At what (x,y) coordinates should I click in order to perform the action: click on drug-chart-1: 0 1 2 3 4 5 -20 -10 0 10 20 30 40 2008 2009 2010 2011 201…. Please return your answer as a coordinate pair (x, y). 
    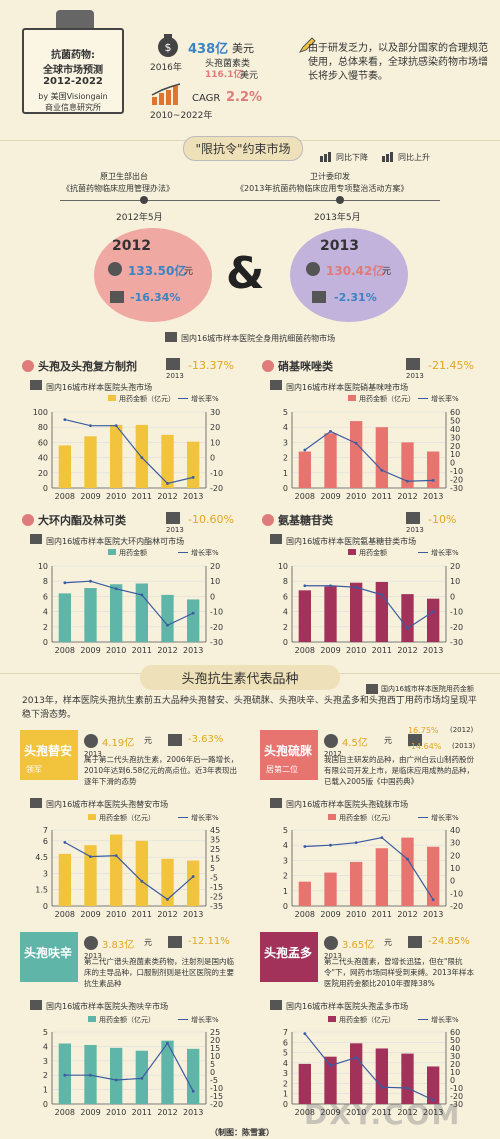
    Looking at the image, I should click on (373, 872).